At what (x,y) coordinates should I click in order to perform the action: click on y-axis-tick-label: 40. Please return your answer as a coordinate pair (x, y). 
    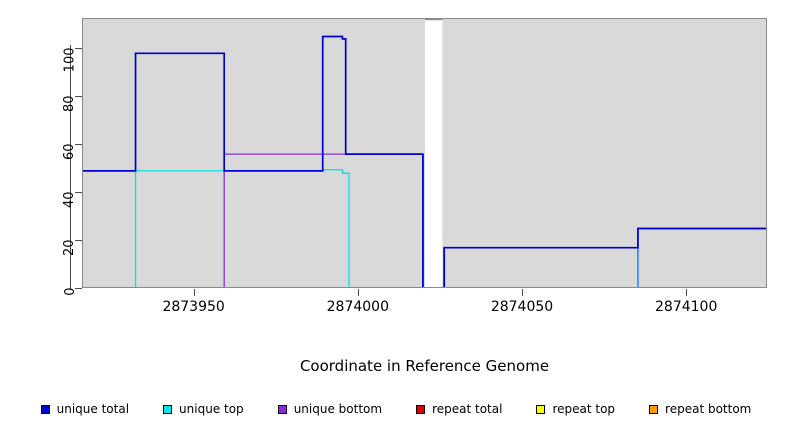
    Looking at the image, I should click on (70, 199).